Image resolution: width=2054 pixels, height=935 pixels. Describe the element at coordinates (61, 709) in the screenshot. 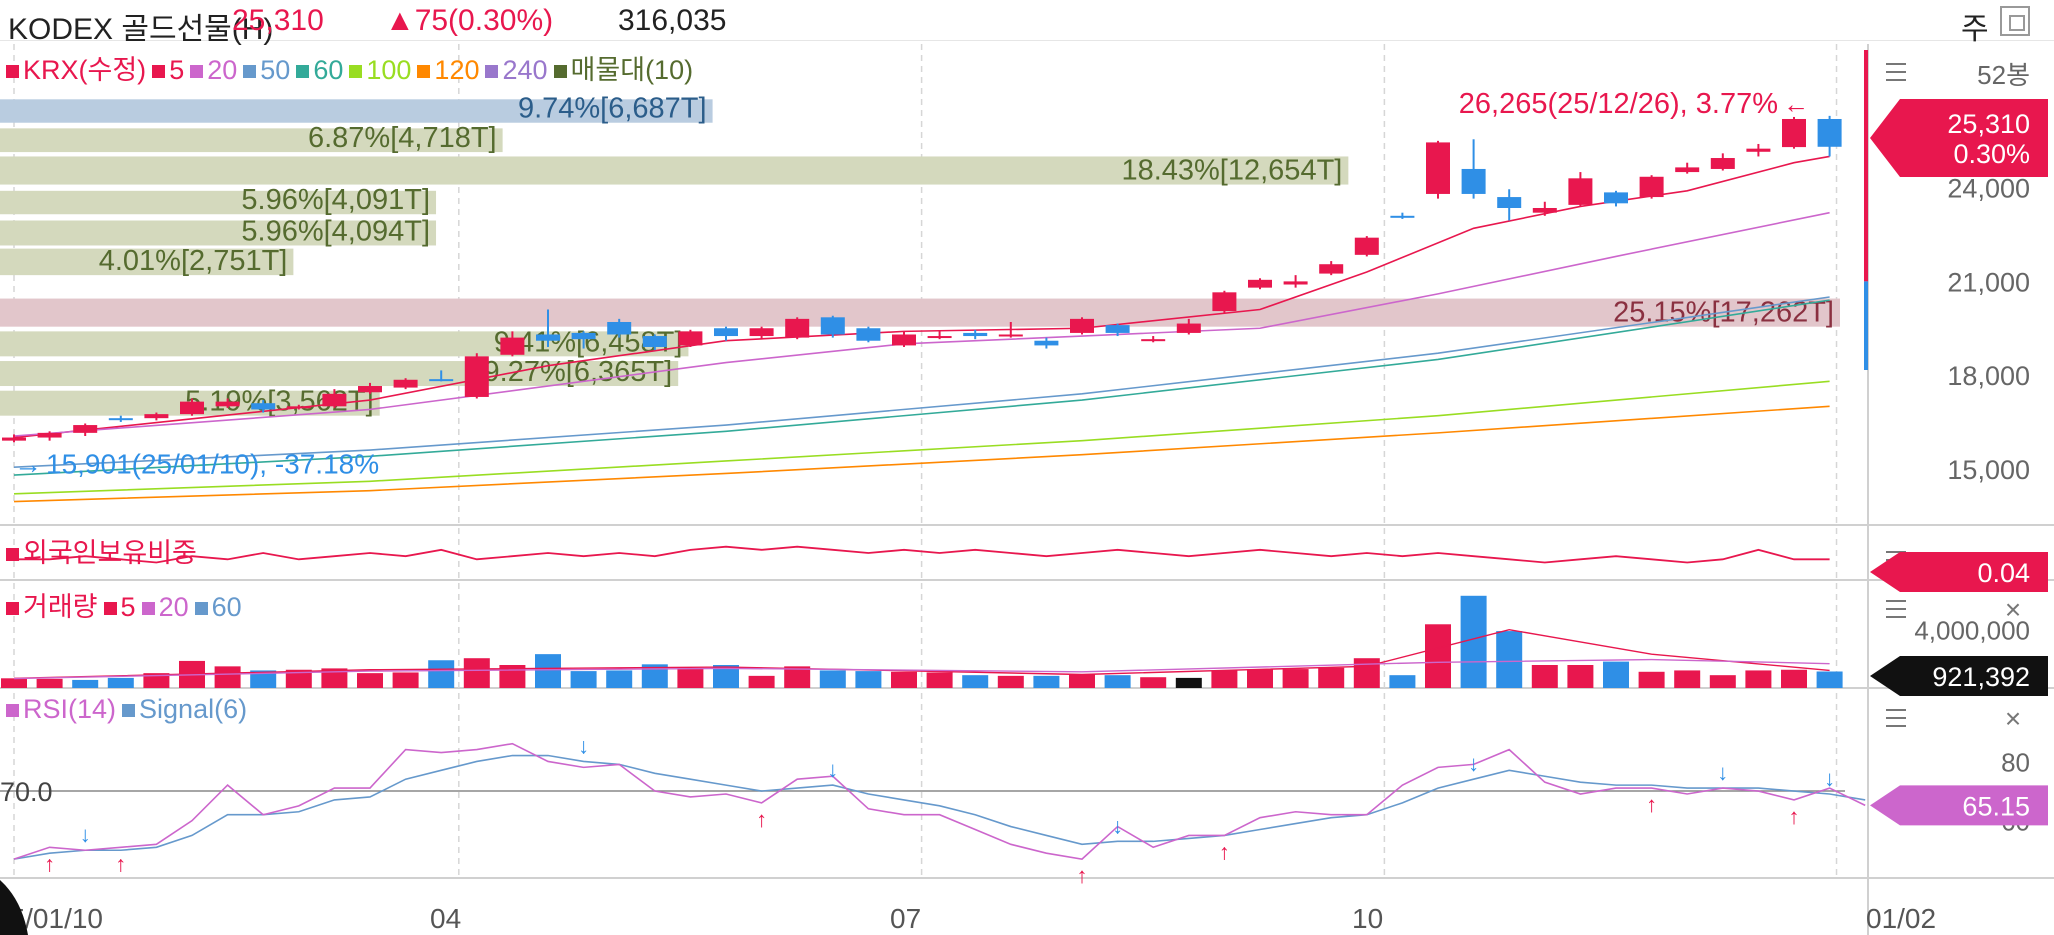

I see `legend-item: RSI(14)` at that location.